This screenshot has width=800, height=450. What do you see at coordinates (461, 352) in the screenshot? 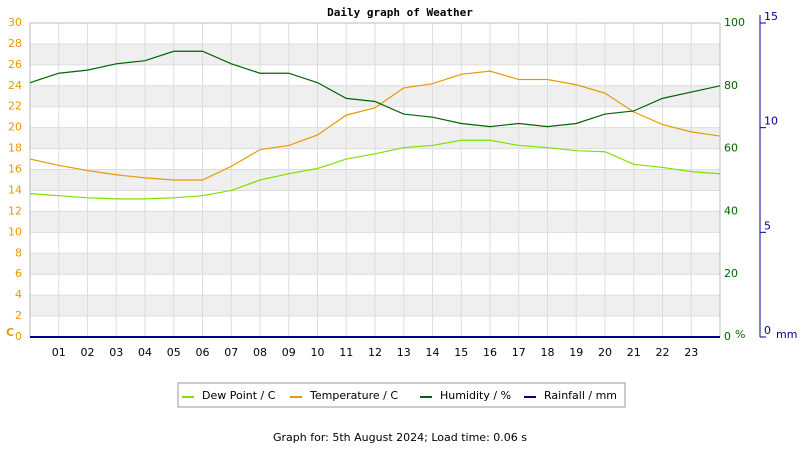
I see `x-tick-label: 15` at bounding box center [461, 352].